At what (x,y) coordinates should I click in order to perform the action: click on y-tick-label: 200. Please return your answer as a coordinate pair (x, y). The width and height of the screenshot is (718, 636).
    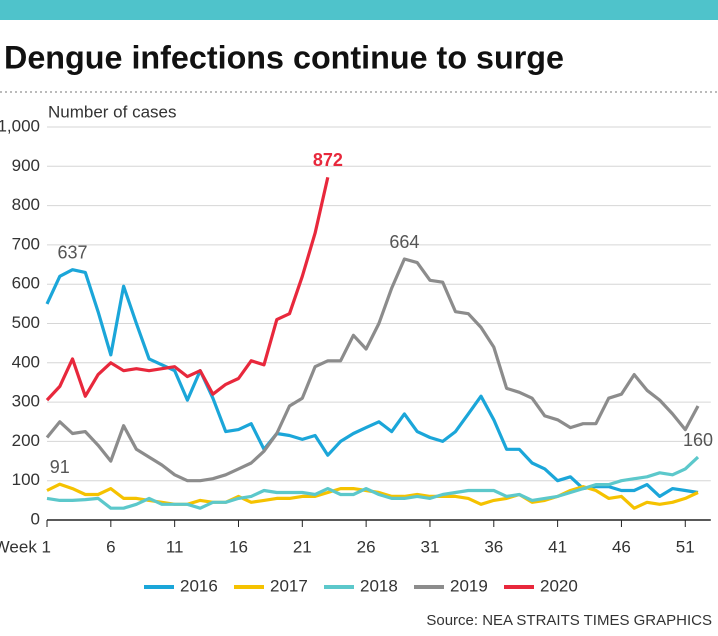
    Looking at the image, I should click on (26, 440).